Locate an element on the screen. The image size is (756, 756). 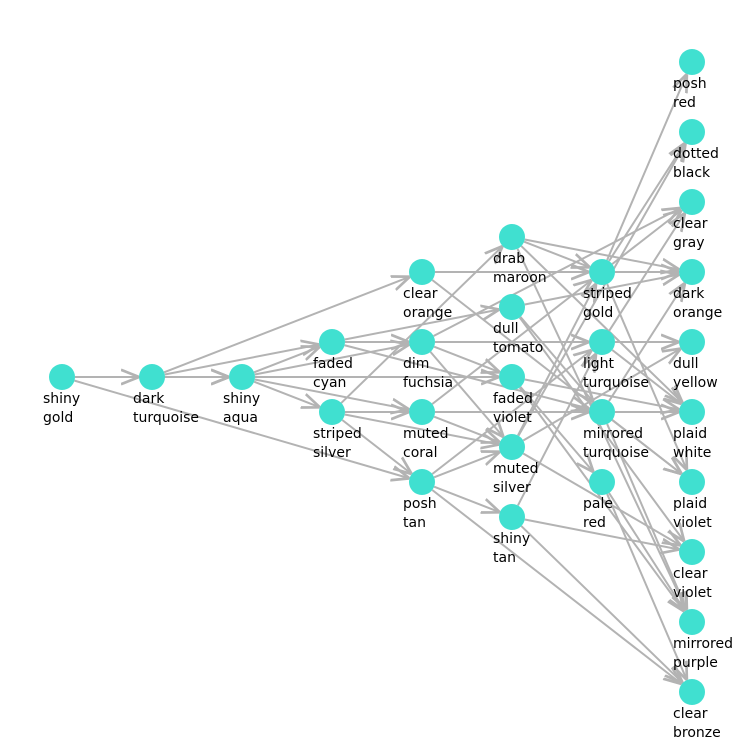
node-label-line: tomato is located at coordinates (518, 348).